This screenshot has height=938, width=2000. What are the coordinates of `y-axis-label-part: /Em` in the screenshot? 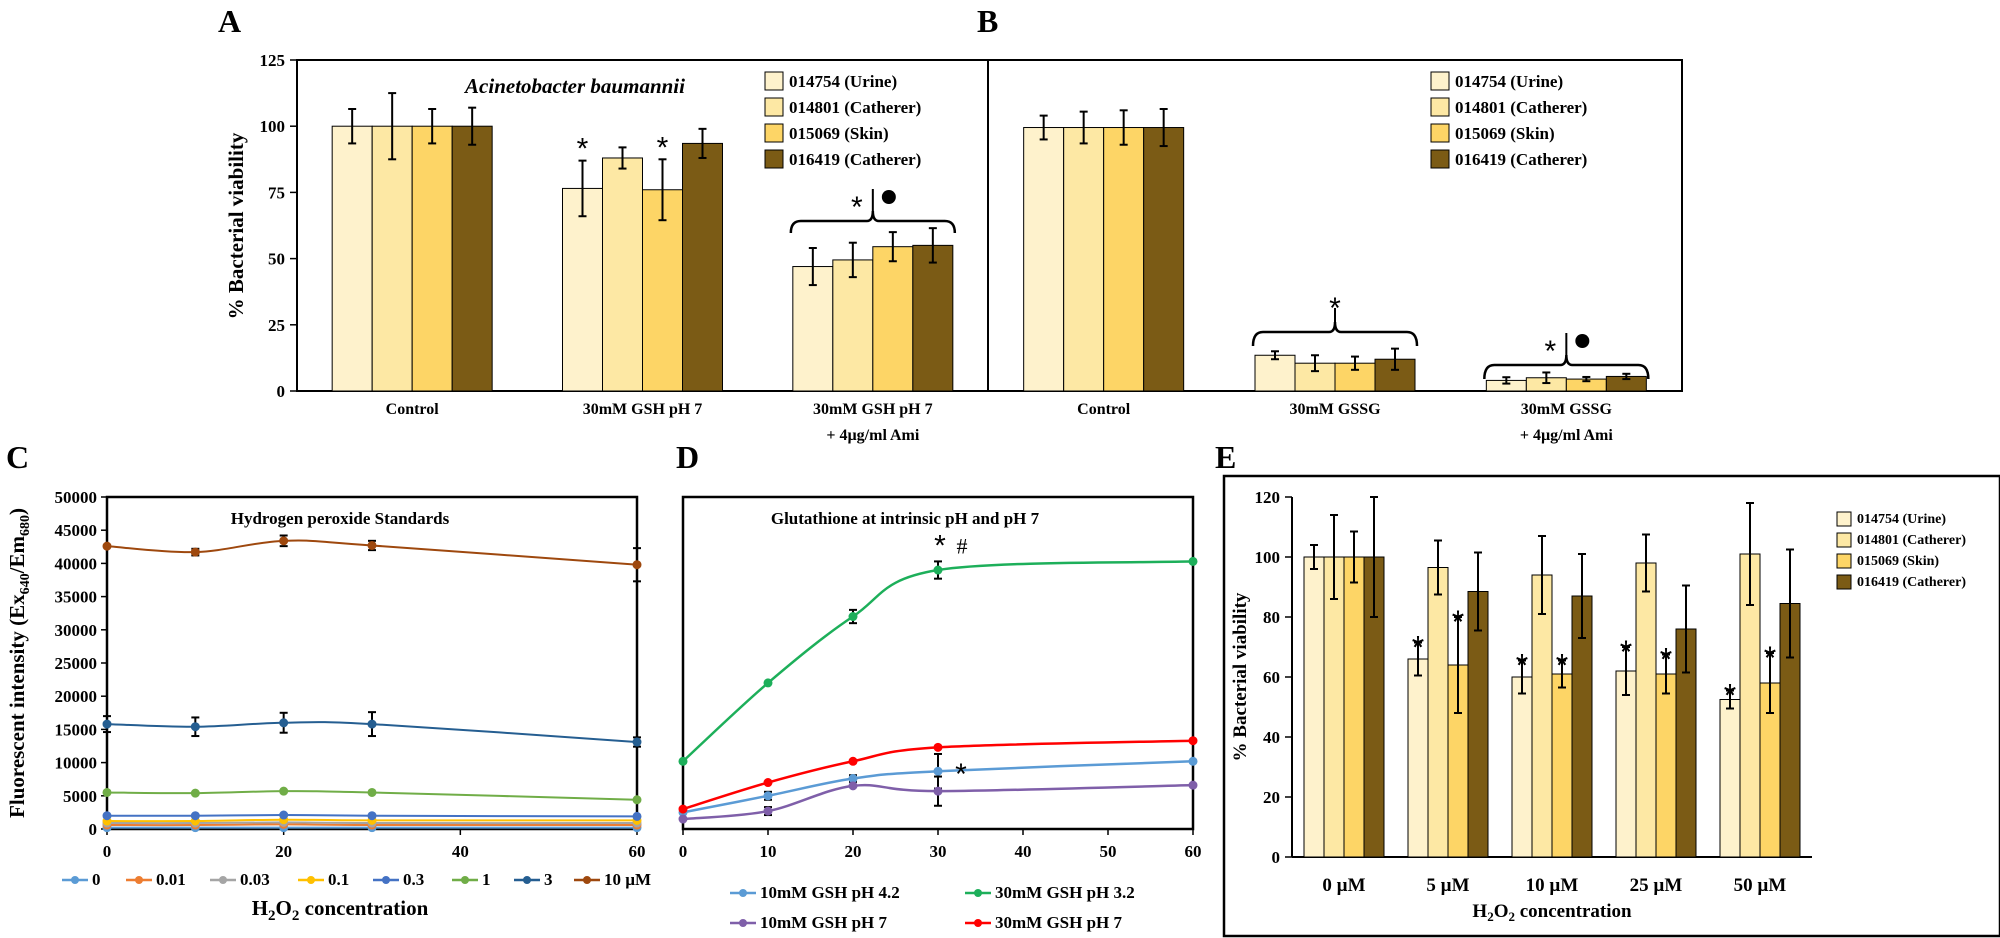 It's located at (17, 555).